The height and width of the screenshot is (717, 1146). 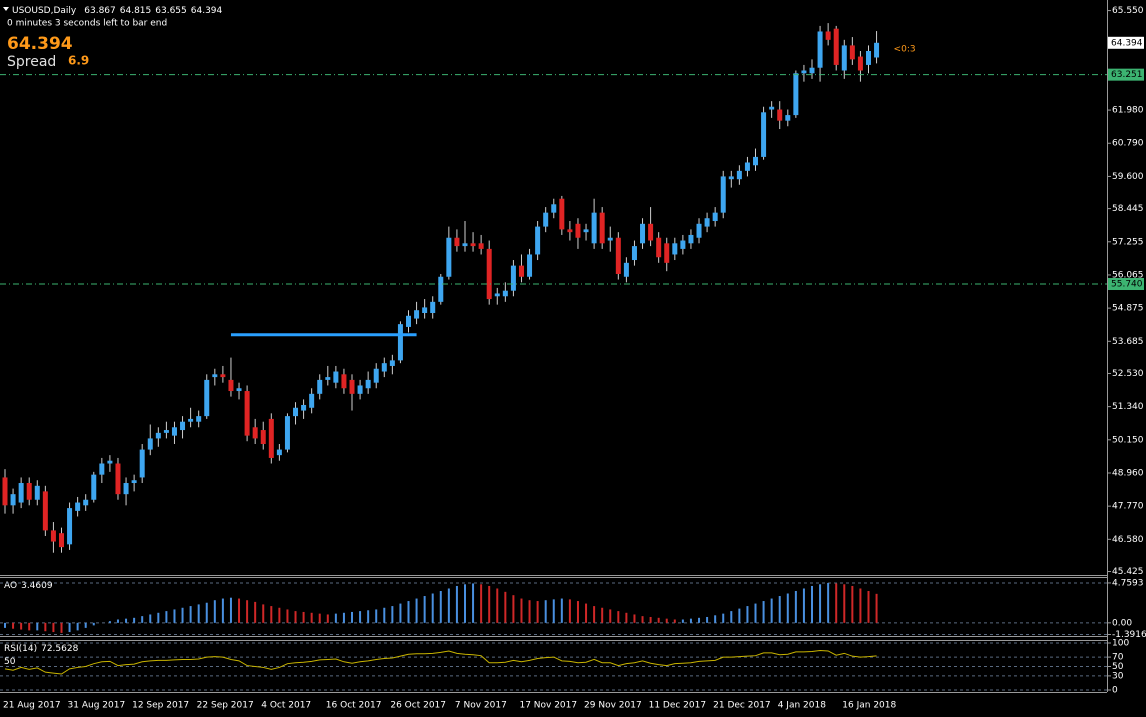 What do you see at coordinates (20, 649) in the screenshot?
I see `rsi-name: RSI(14)` at bounding box center [20, 649].